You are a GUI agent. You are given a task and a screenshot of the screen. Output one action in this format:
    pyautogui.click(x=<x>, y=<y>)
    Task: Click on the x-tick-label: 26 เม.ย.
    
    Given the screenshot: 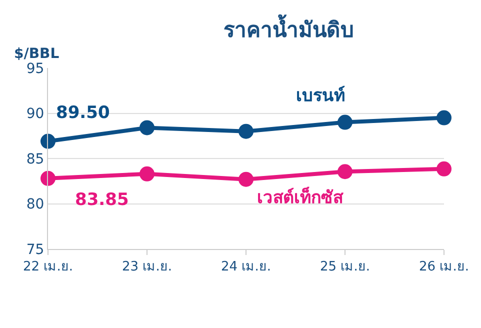 What is the action you would take?
    pyautogui.click(x=444, y=267)
    